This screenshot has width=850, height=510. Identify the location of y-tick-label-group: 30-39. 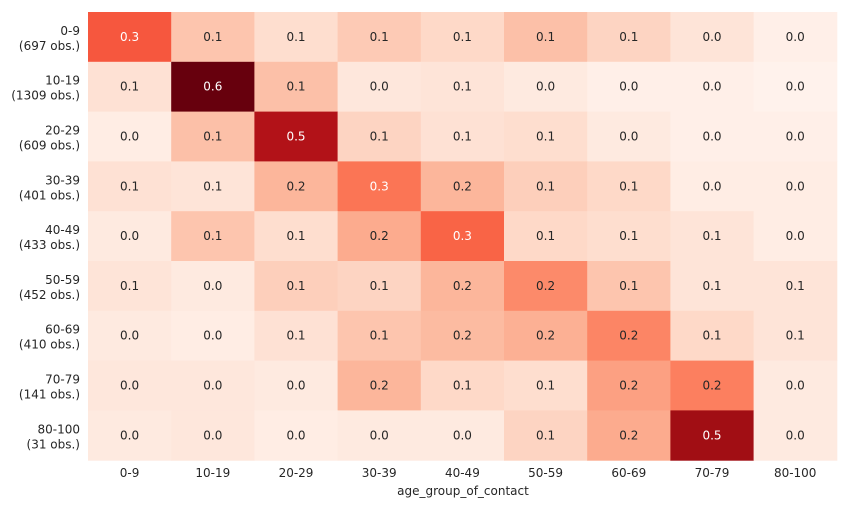
(62, 180).